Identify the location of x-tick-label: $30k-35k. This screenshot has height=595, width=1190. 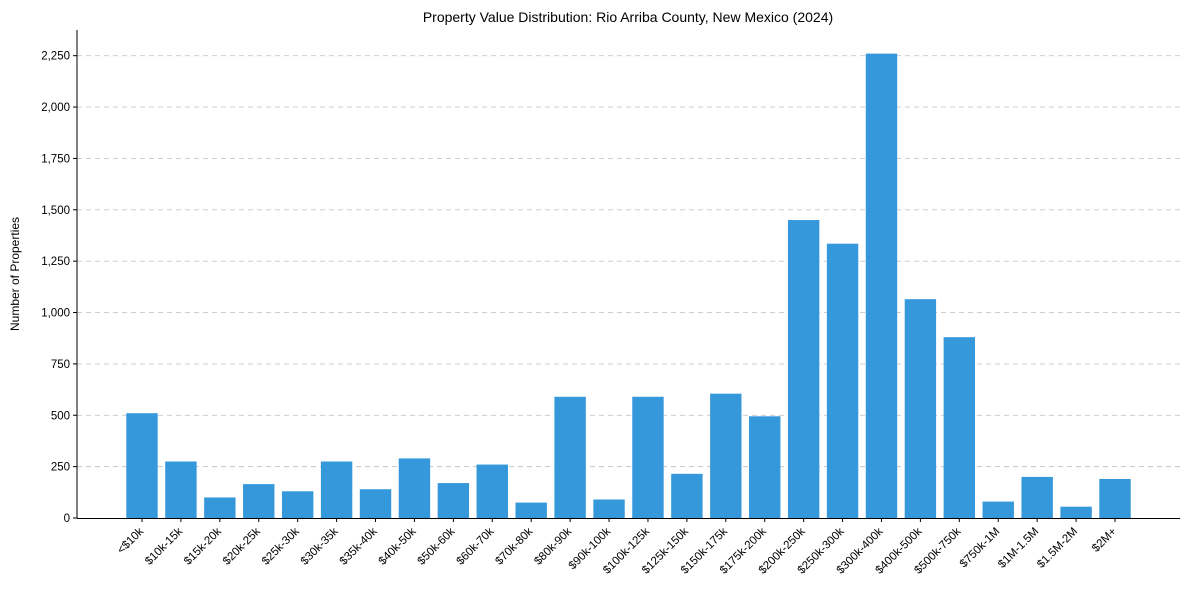
(320, 546).